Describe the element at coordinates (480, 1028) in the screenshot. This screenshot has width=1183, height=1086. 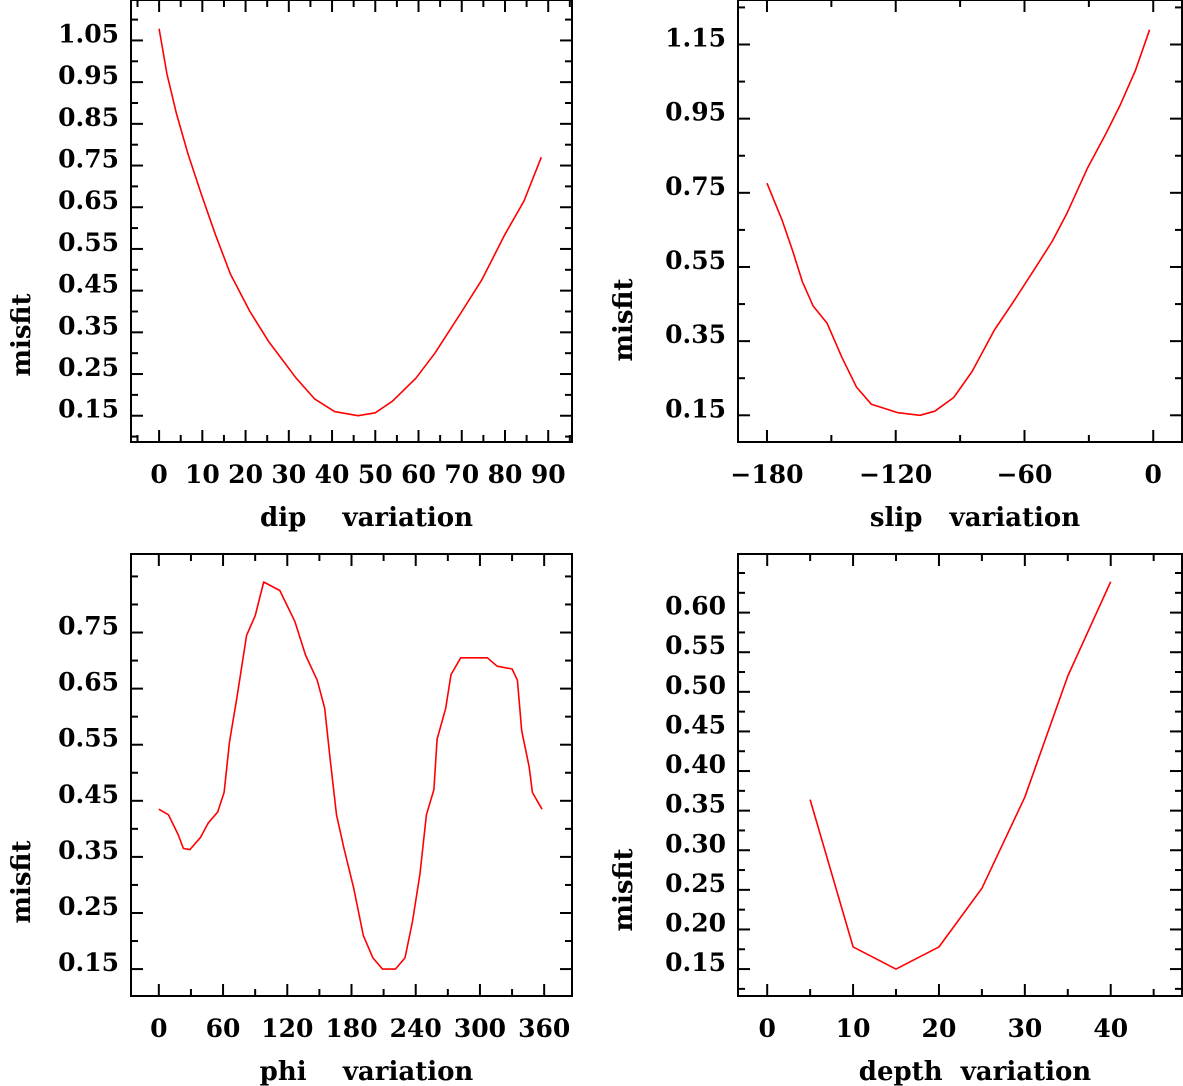
I see `x-tick-label: 300` at that location.